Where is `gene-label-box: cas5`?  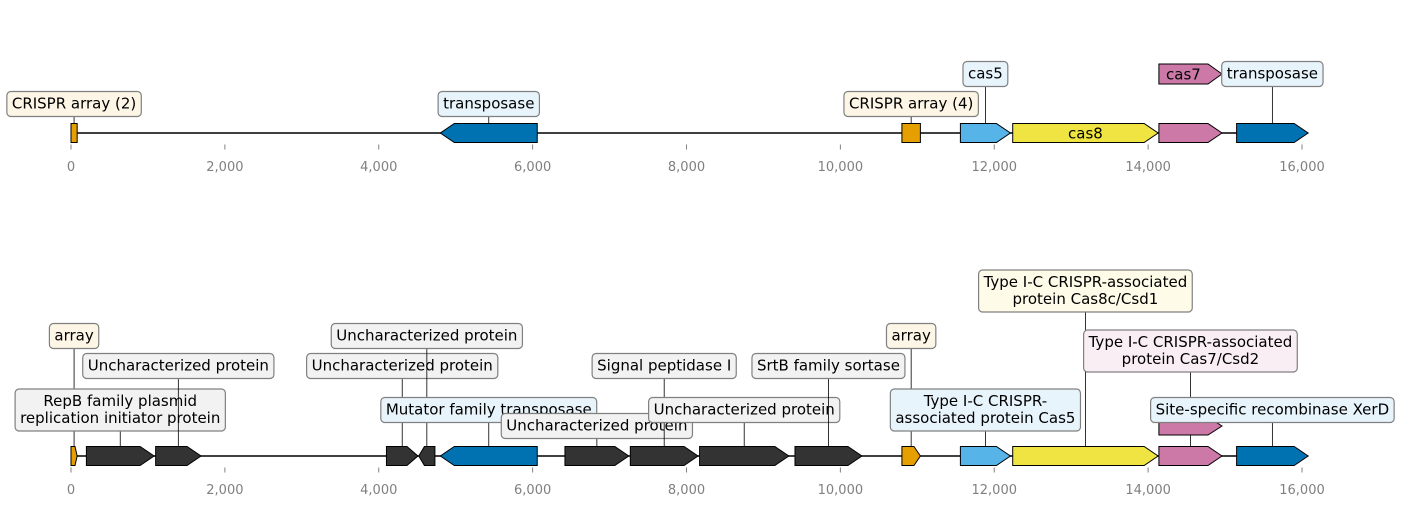
gene-label-box: cas5 is located at coordinates (985, 74).